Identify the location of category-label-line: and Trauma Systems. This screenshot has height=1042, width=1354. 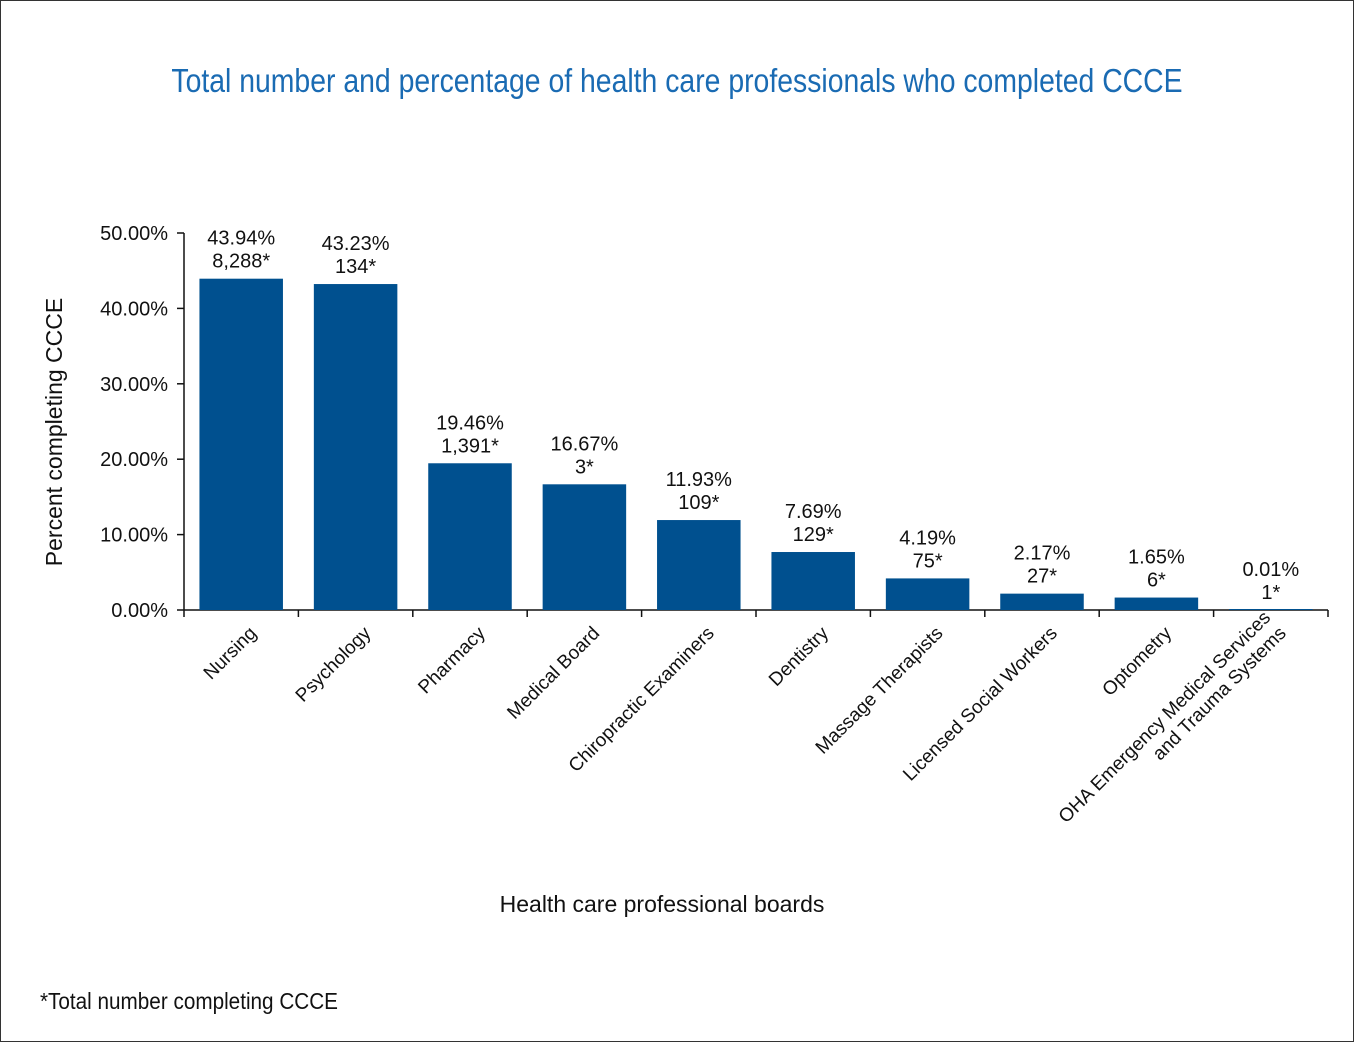
(1220, 694).